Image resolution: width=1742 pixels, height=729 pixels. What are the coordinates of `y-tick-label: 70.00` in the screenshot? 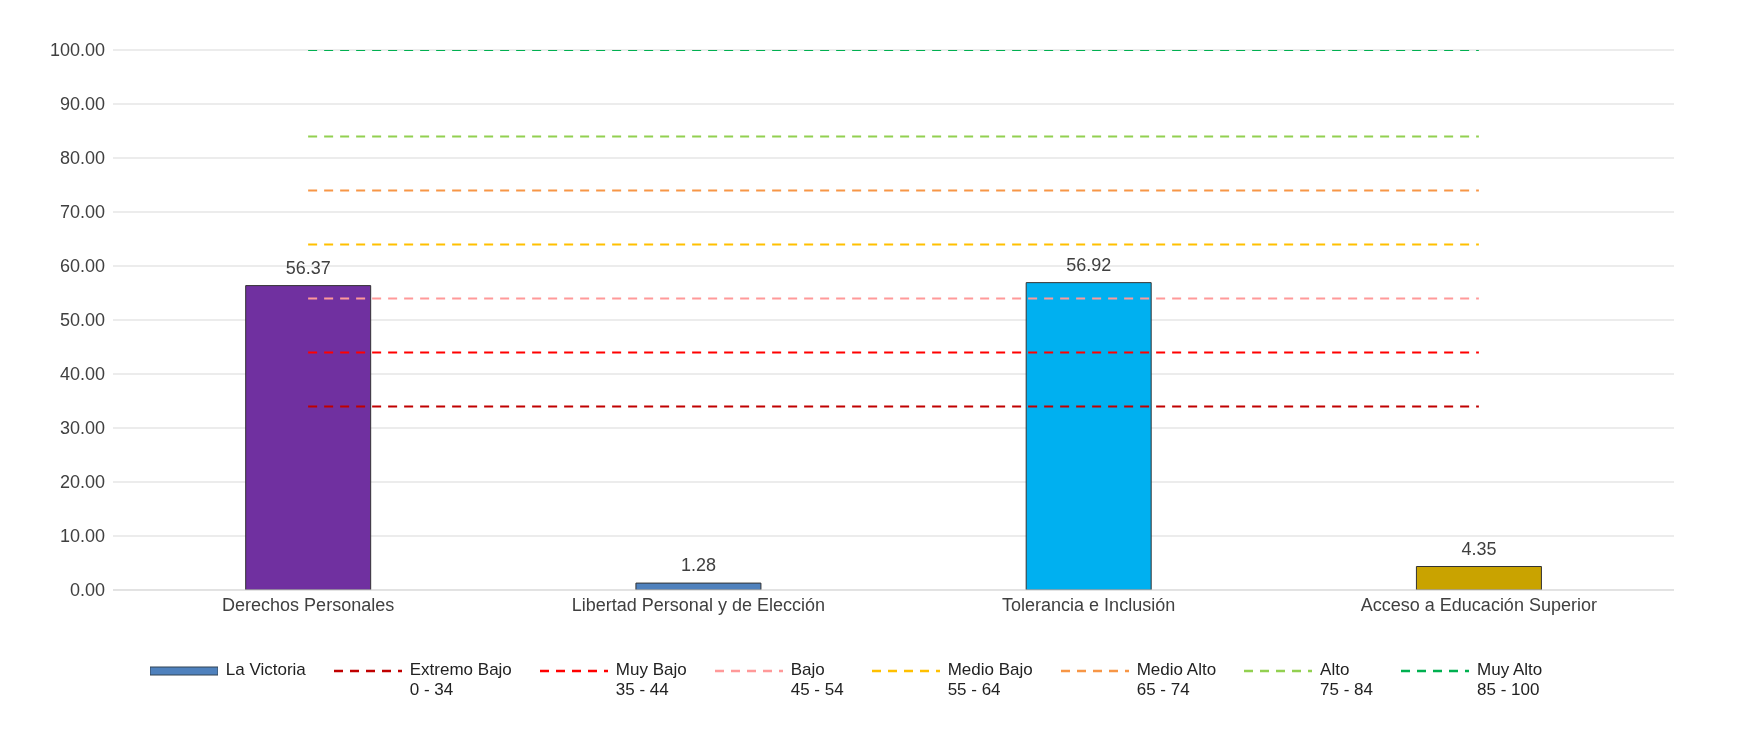 It's located at (82, 212).